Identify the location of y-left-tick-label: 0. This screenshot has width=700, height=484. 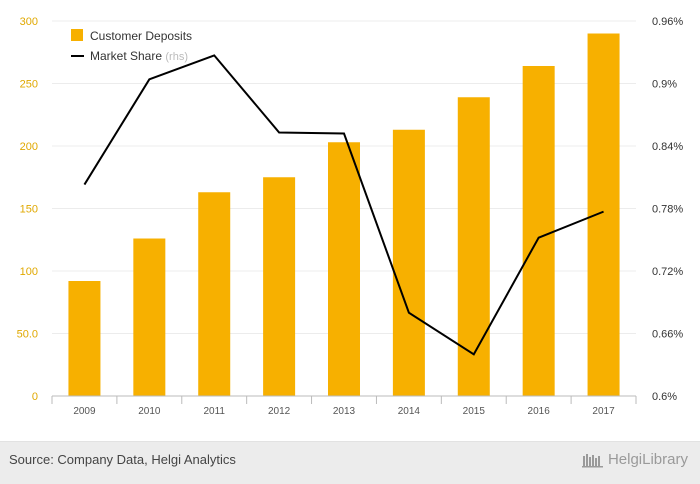
(35, 397).